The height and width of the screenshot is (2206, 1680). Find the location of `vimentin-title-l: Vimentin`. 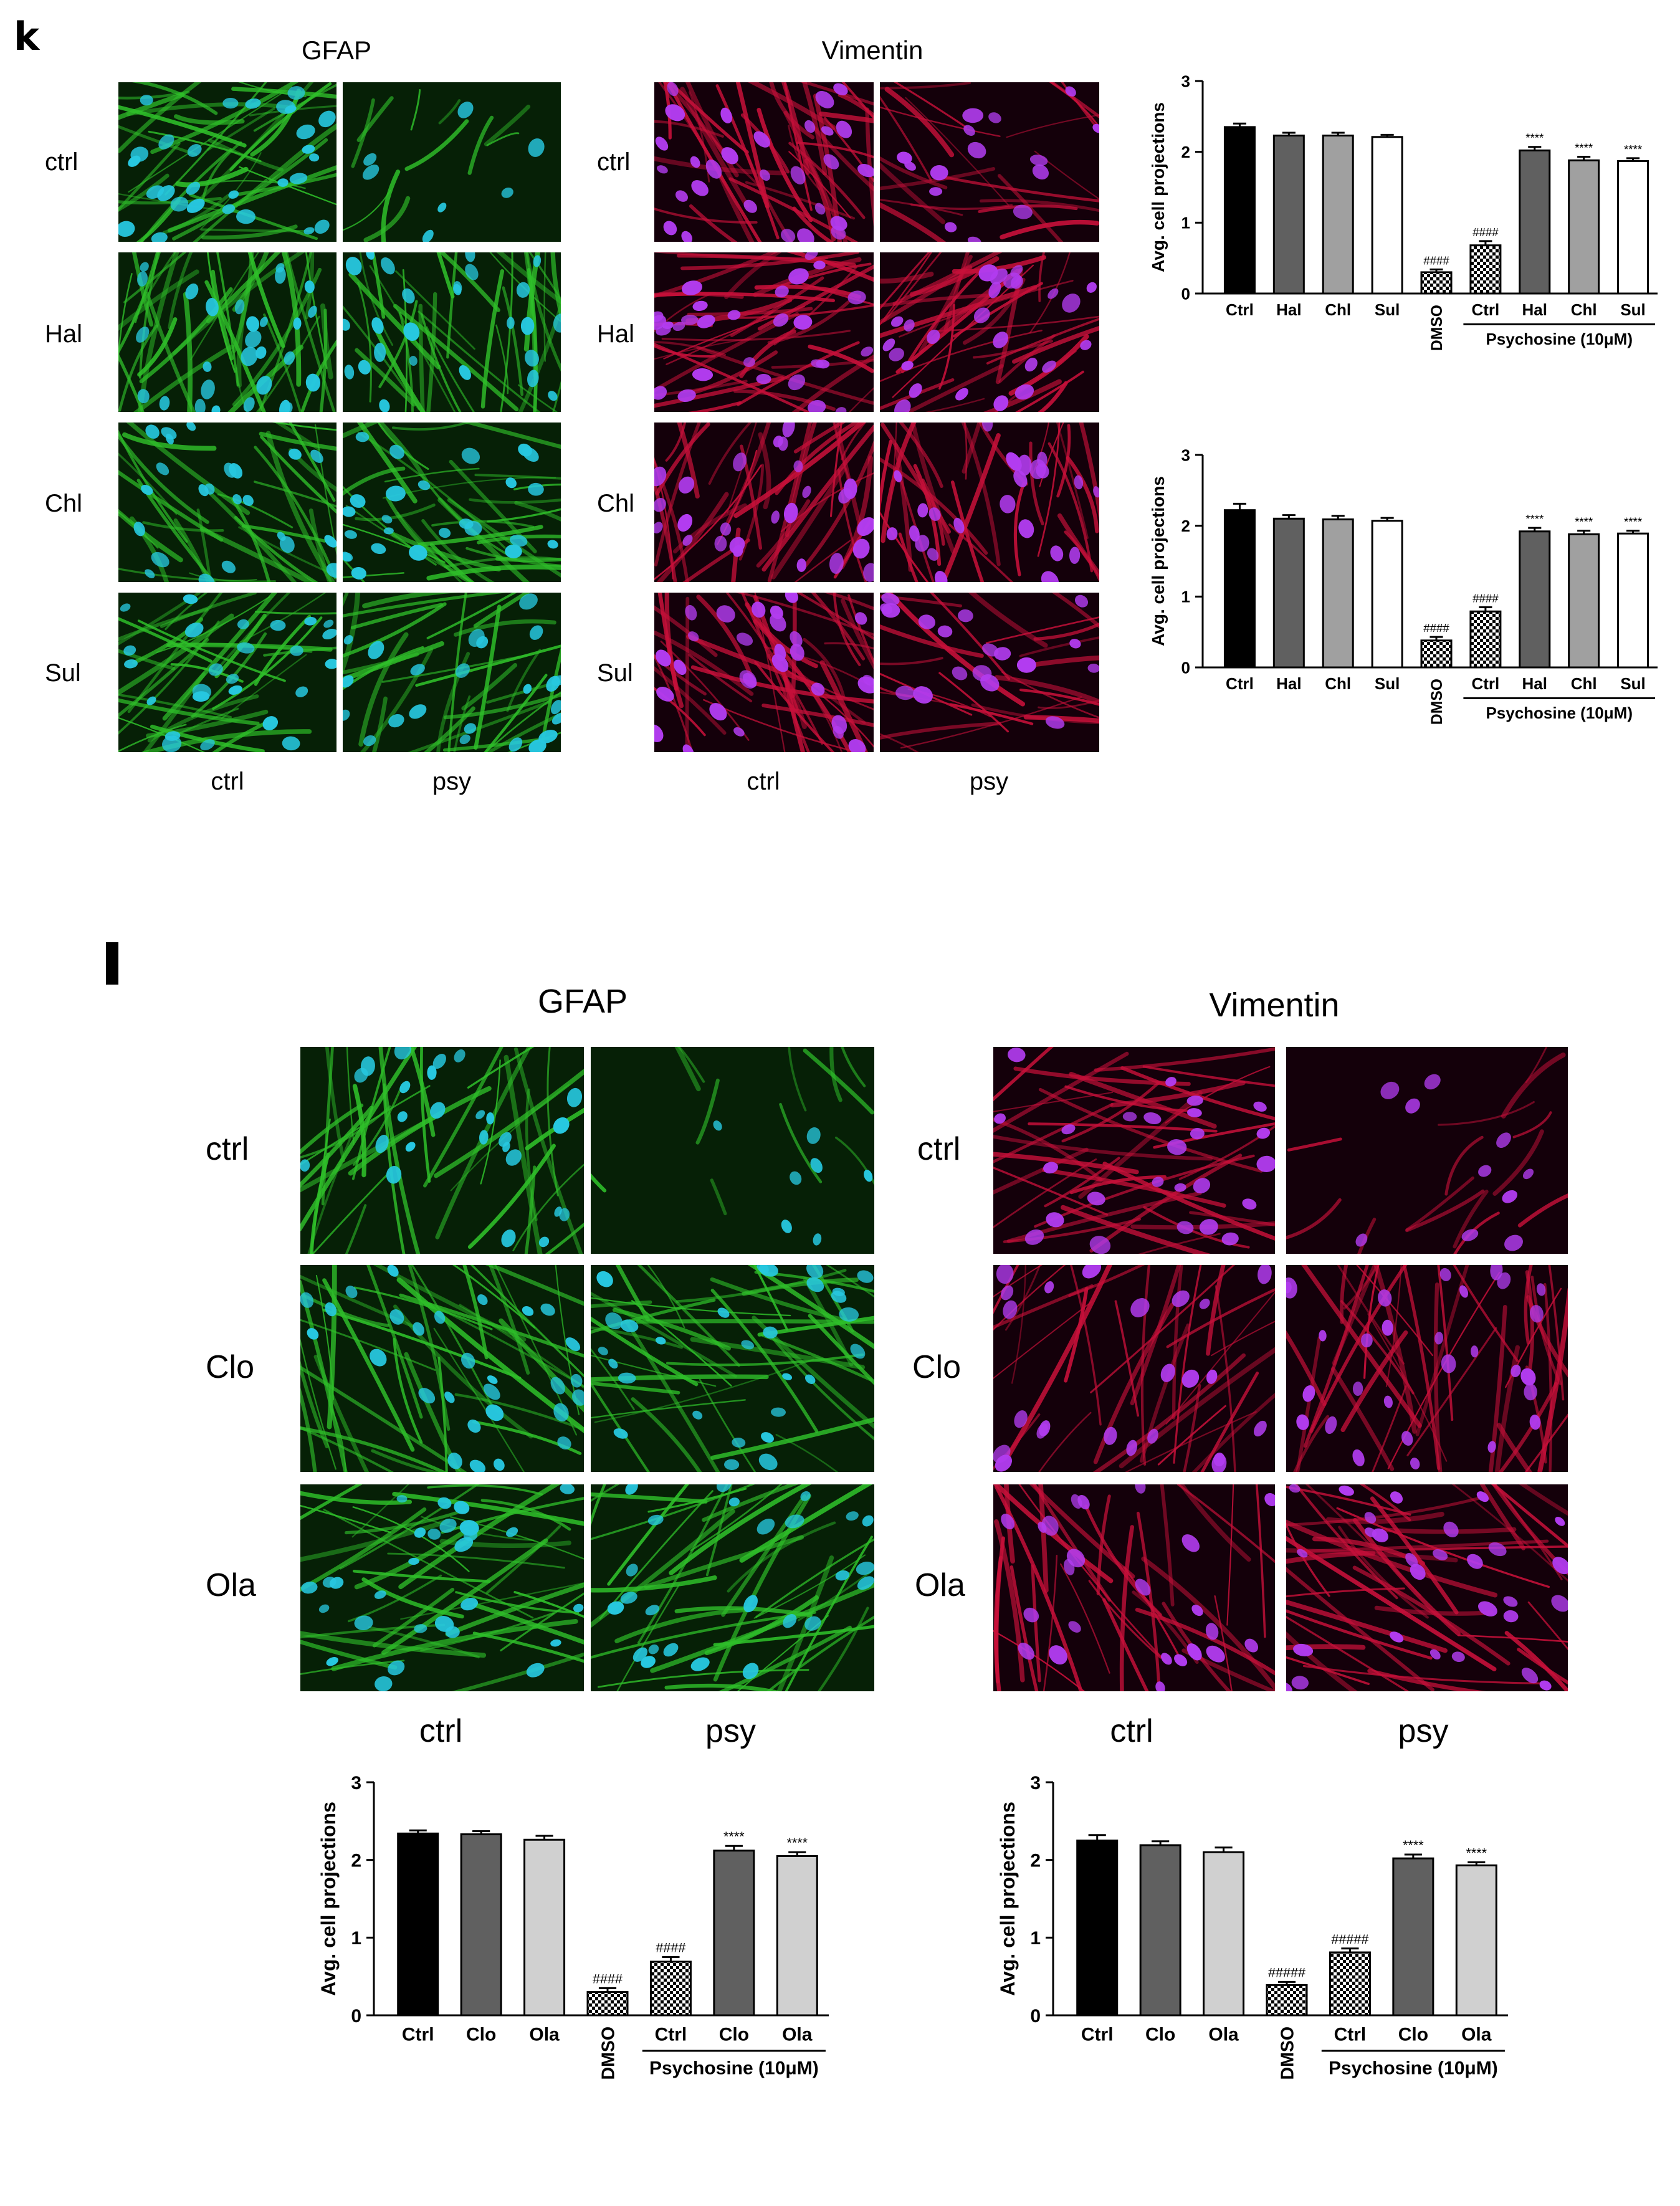

vimentin-title-l: Vimentin is located at coordinates (1274, 1005).